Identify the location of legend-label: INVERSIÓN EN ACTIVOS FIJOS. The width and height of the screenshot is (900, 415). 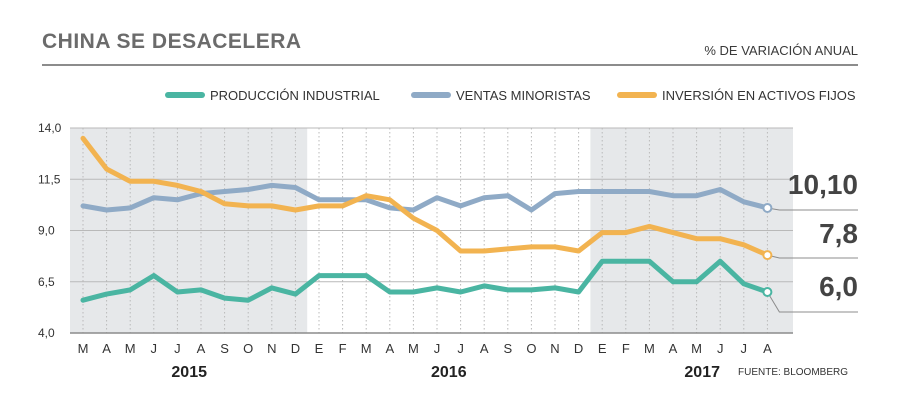
(759, 95).